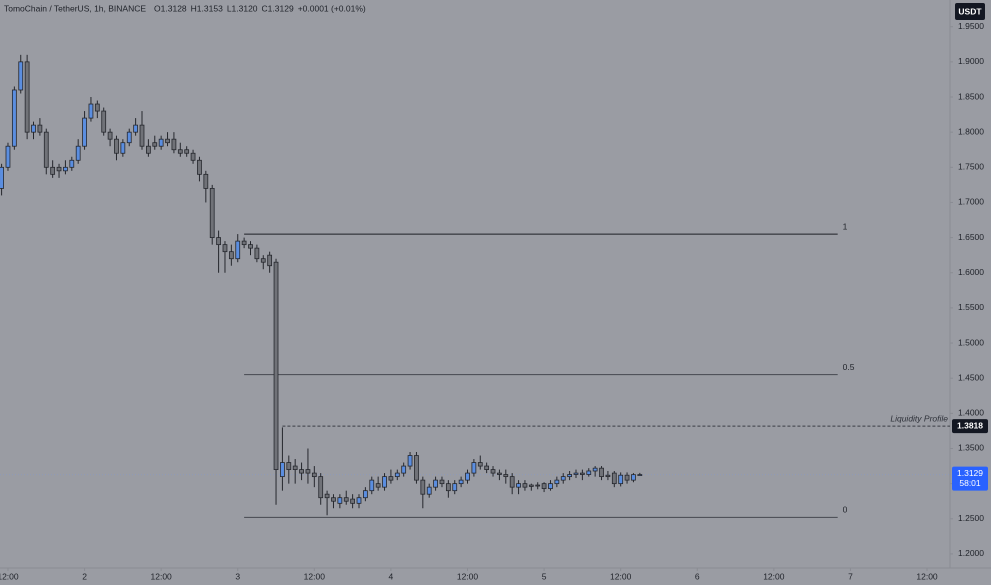 The width and height of the screenshot is (991, 585). What do you see at coordinates (971, 518) in the screenshot?
I see `y-tick-label: 1.2500` at bounding box center [971, 518].